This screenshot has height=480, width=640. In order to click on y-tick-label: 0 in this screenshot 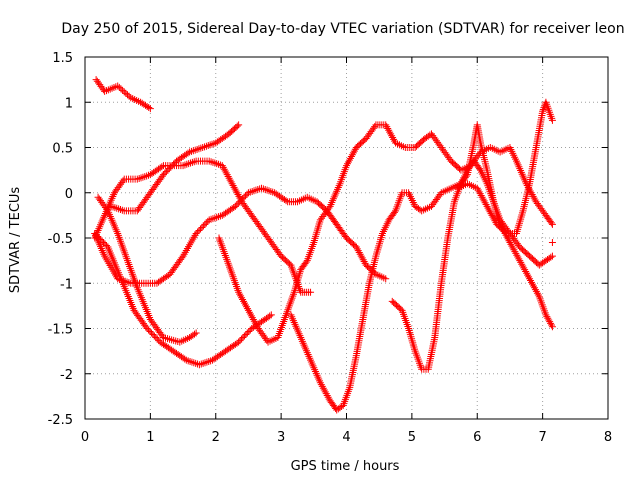, I will do `click(69, 194)`.